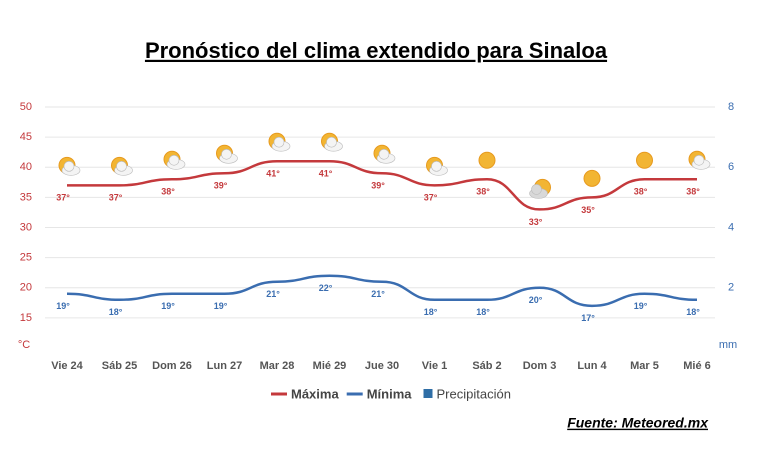 The width and height of the screenshot is (775, 461). Describe the element at coordinates (536, 222) in the screenshot. I see `data-label: 33°` at that location.